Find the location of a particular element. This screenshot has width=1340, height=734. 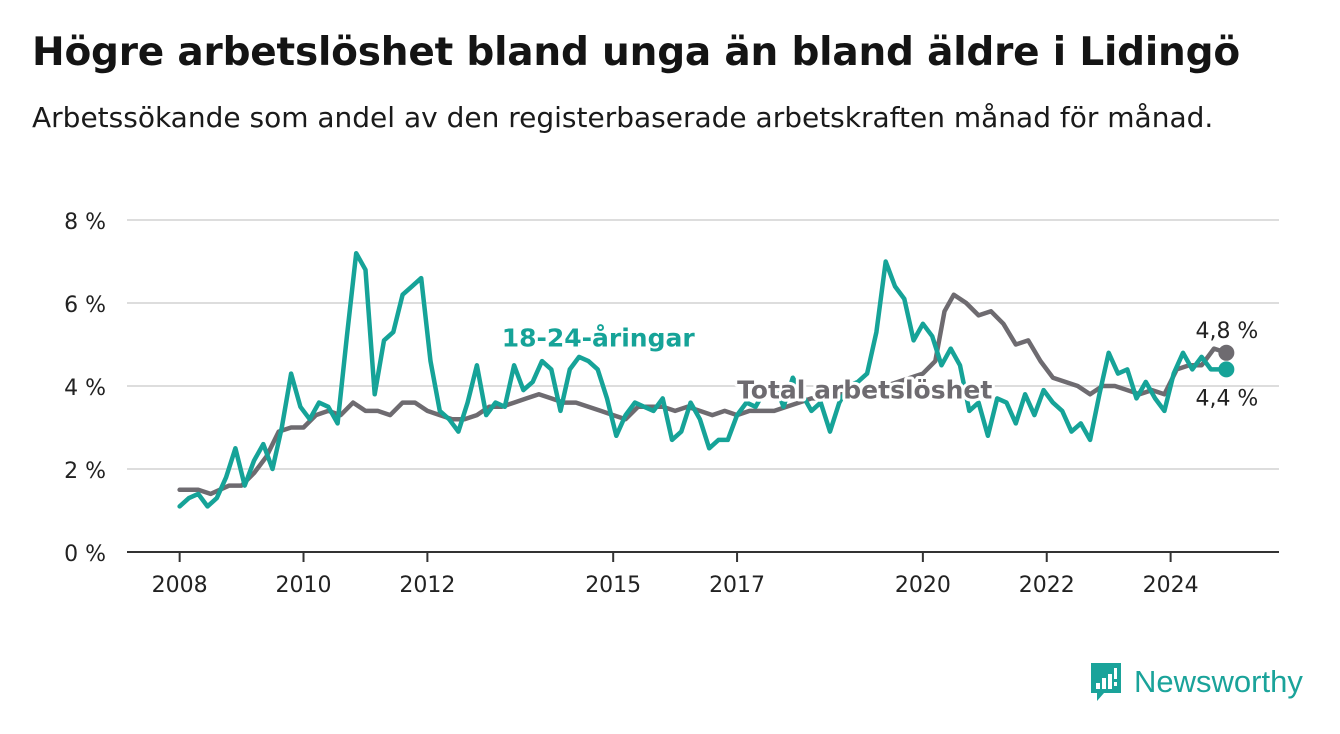

newsworthy-logo-icon is located at coordinates (1106, 682).